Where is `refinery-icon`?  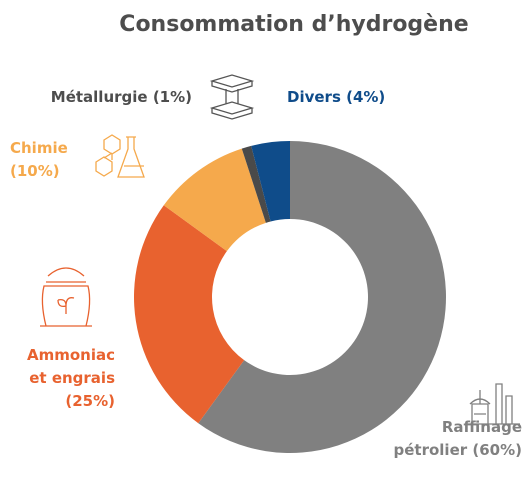 refinery-icon is located at coordinates (493, 404).